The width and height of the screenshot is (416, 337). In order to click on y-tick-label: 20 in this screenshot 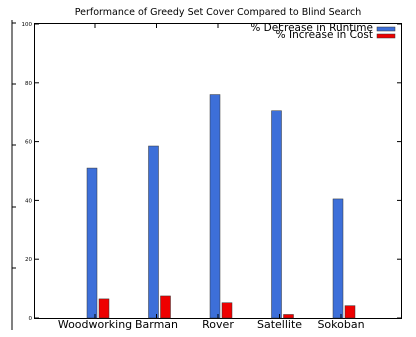, I will do `click(28, 260)`.